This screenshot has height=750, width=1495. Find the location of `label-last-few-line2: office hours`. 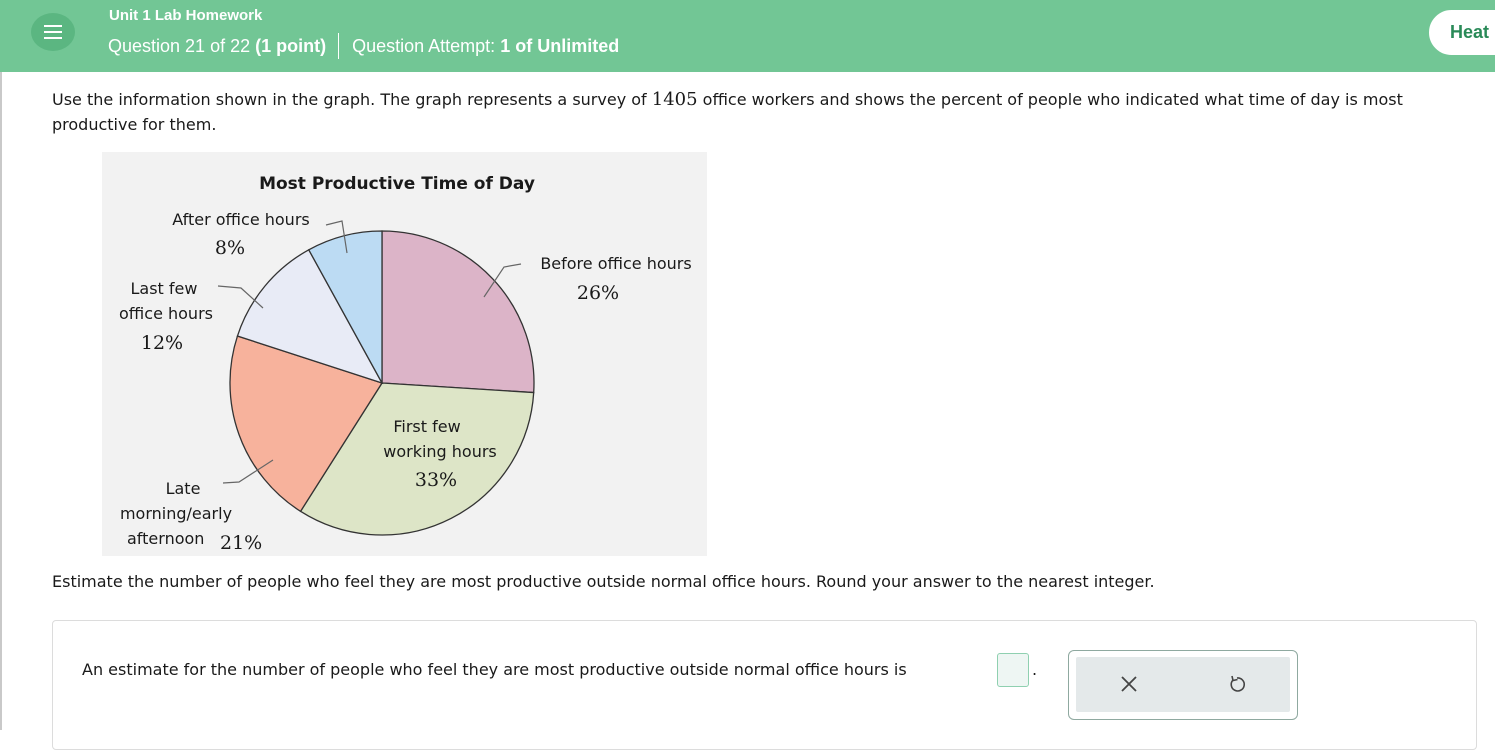

label-last-few-line2: office hours is located at coordinates (166, 313).